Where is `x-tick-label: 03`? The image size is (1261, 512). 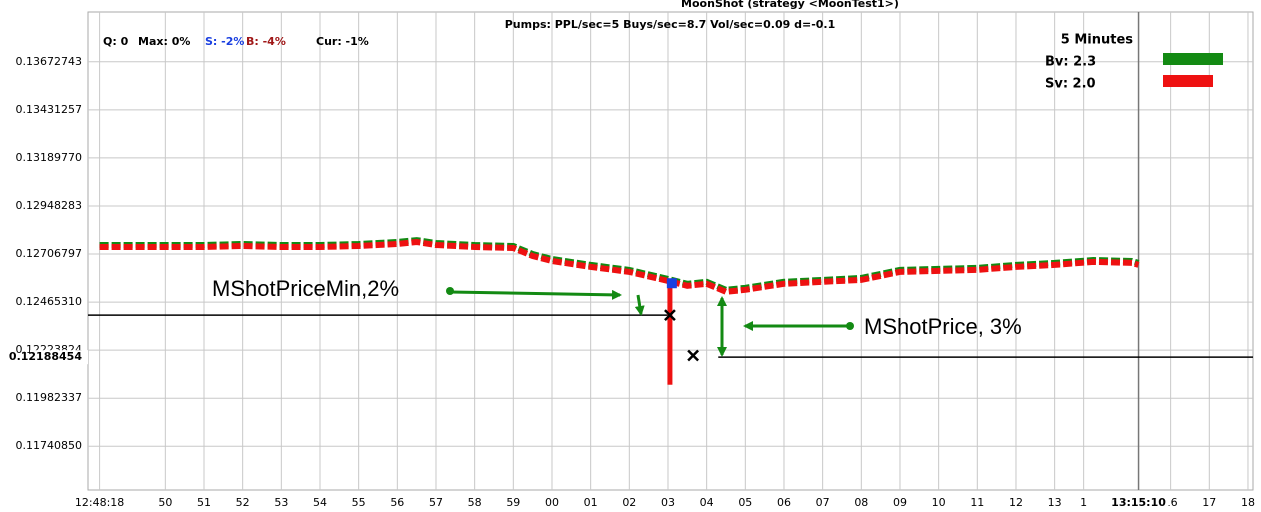
x-tick-label: 03 is located at coordinates (668, 502).